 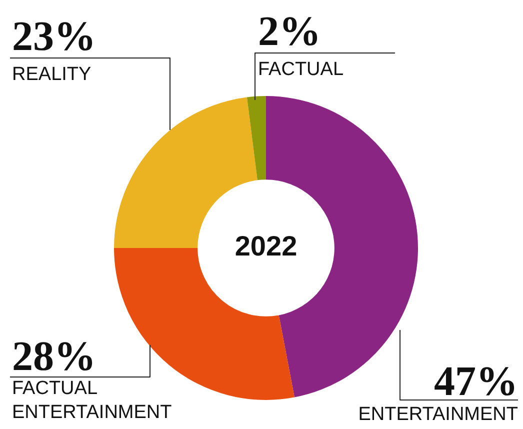 What do you see at coordinates (438, 414) in the screenshot?
I see `slice-label: ENTERTAINMENT` at bounding box center [438, 414].